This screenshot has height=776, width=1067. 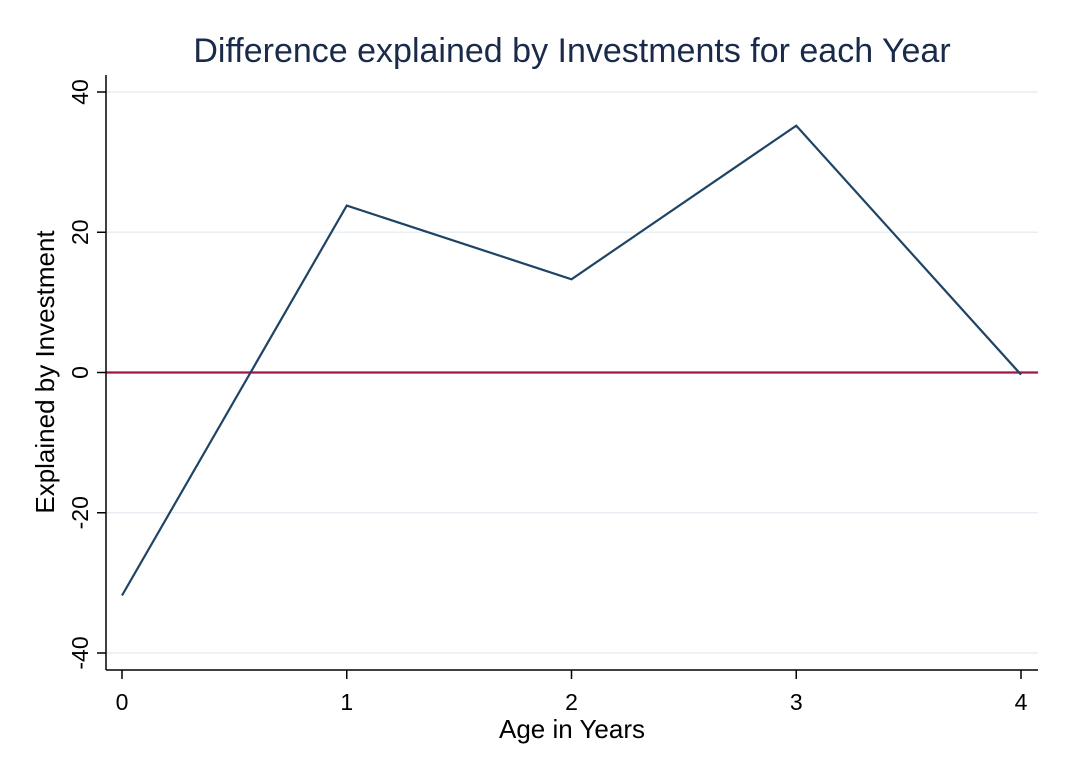 What do you see at coordinates (796, 702) in the screenshot?
I see `x-tick-label: 3` at bounding box center [796, 702].